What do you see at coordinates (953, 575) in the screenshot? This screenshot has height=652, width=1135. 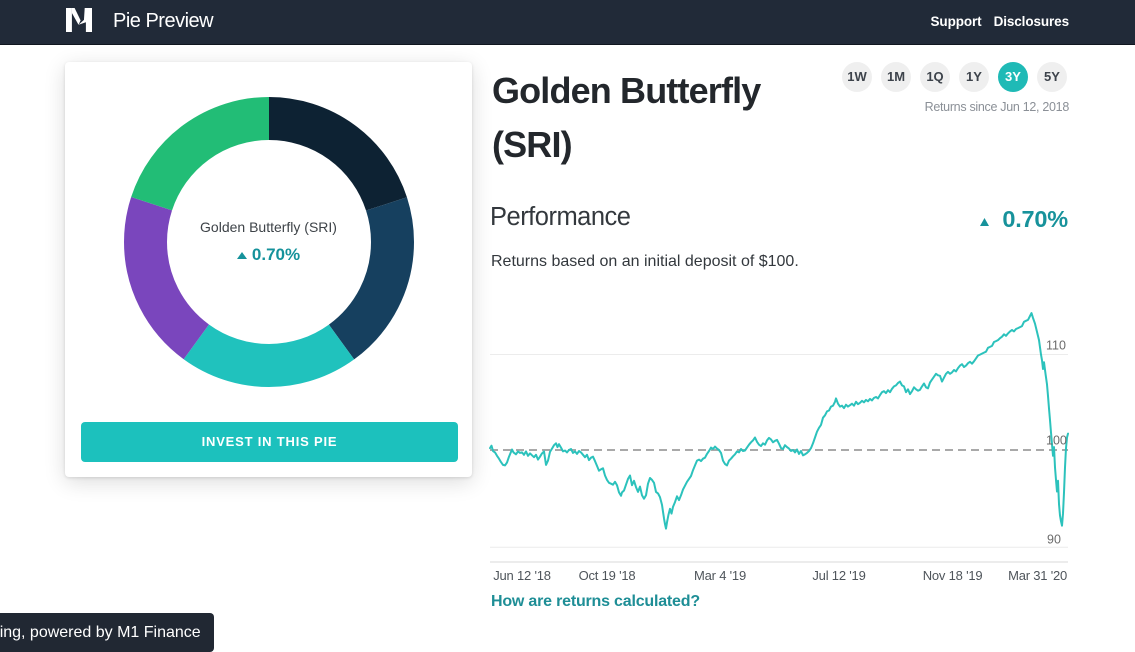 I see `svg-text: Nov 18 '19` at bounding box center [953, 575].